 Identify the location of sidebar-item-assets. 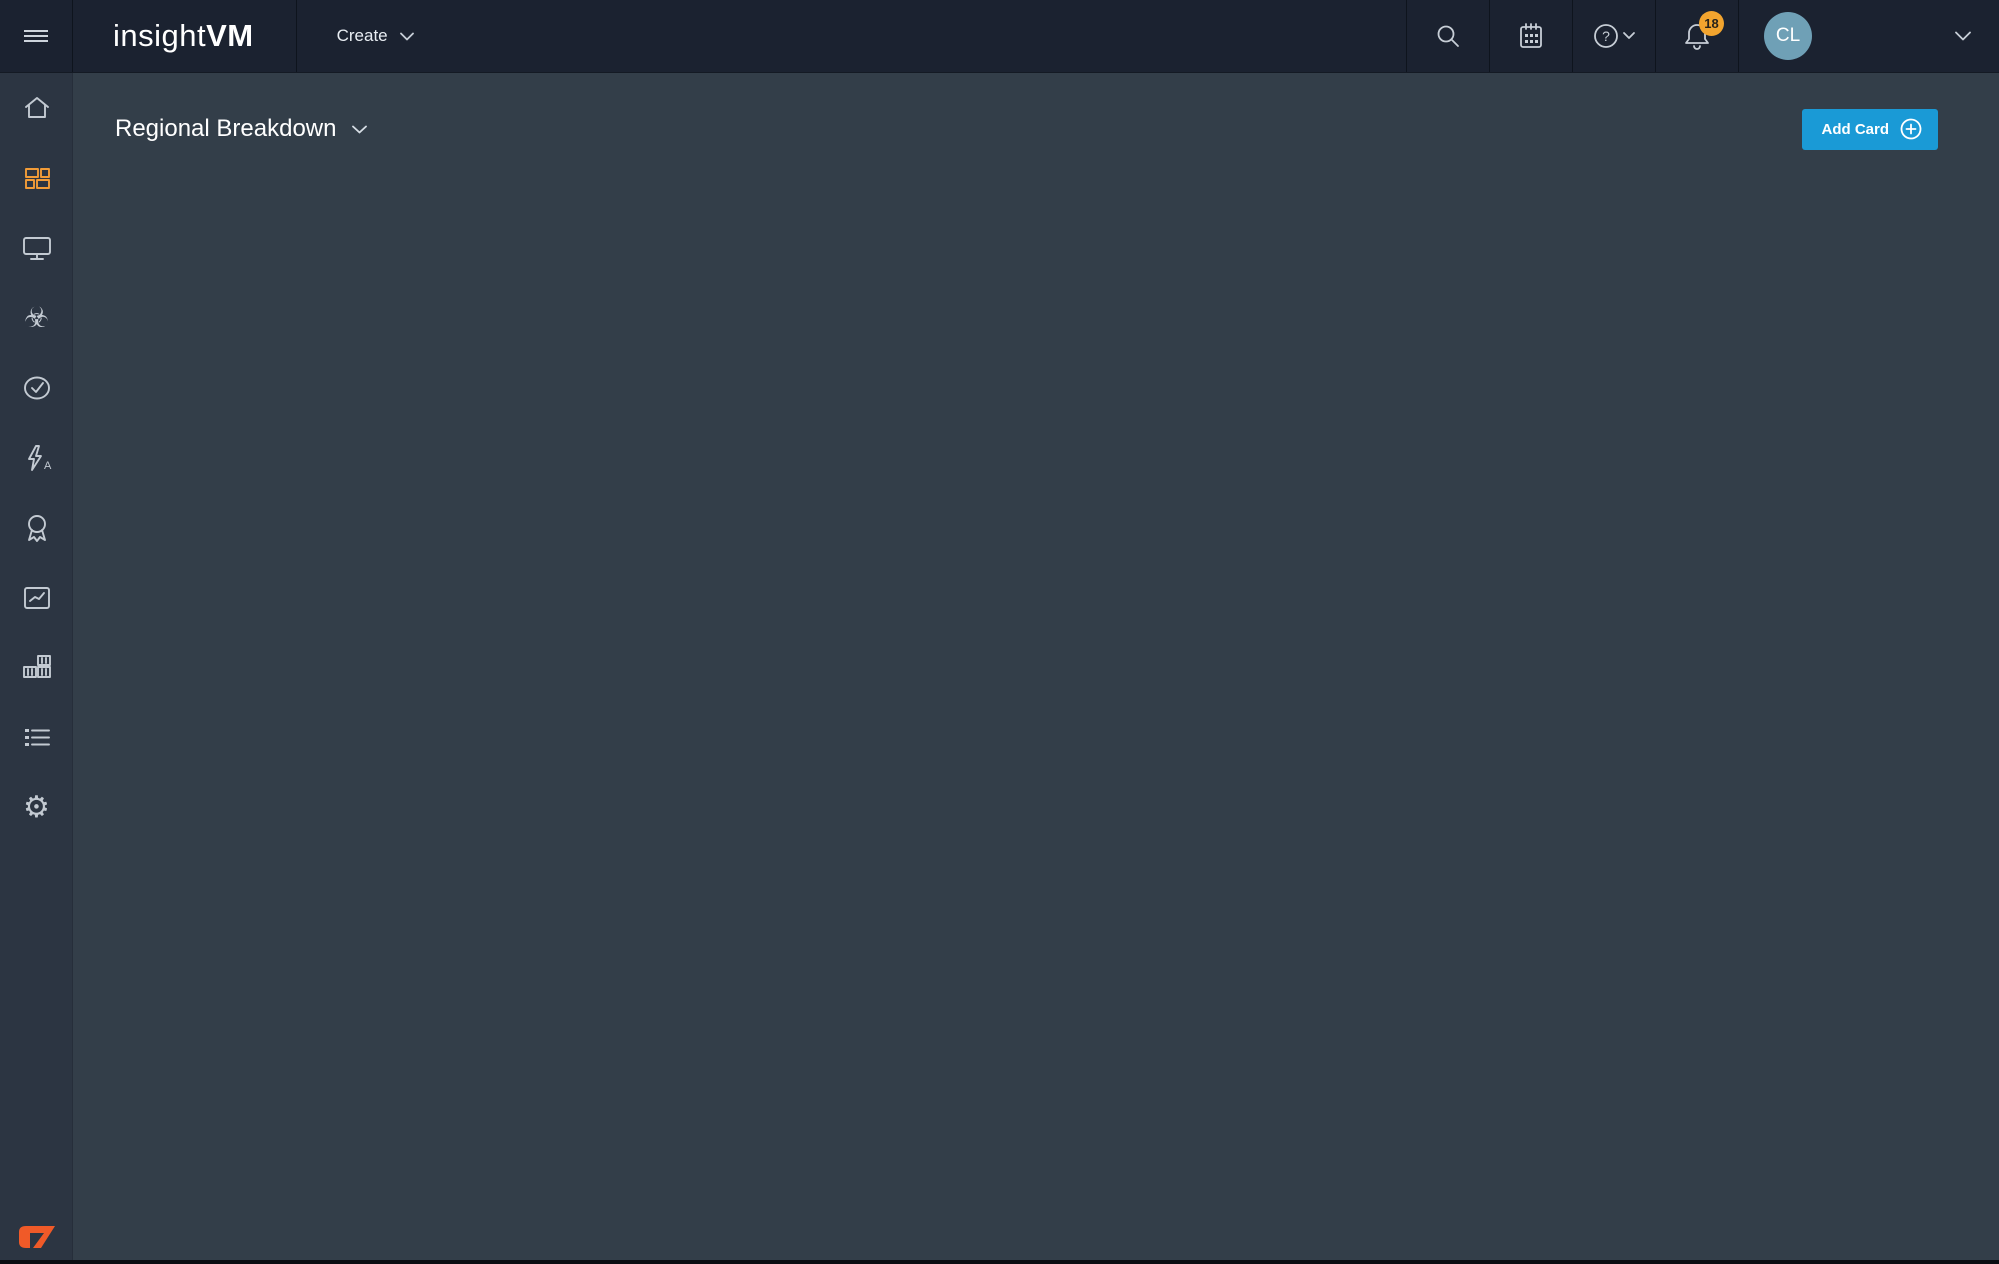
(36, 248).